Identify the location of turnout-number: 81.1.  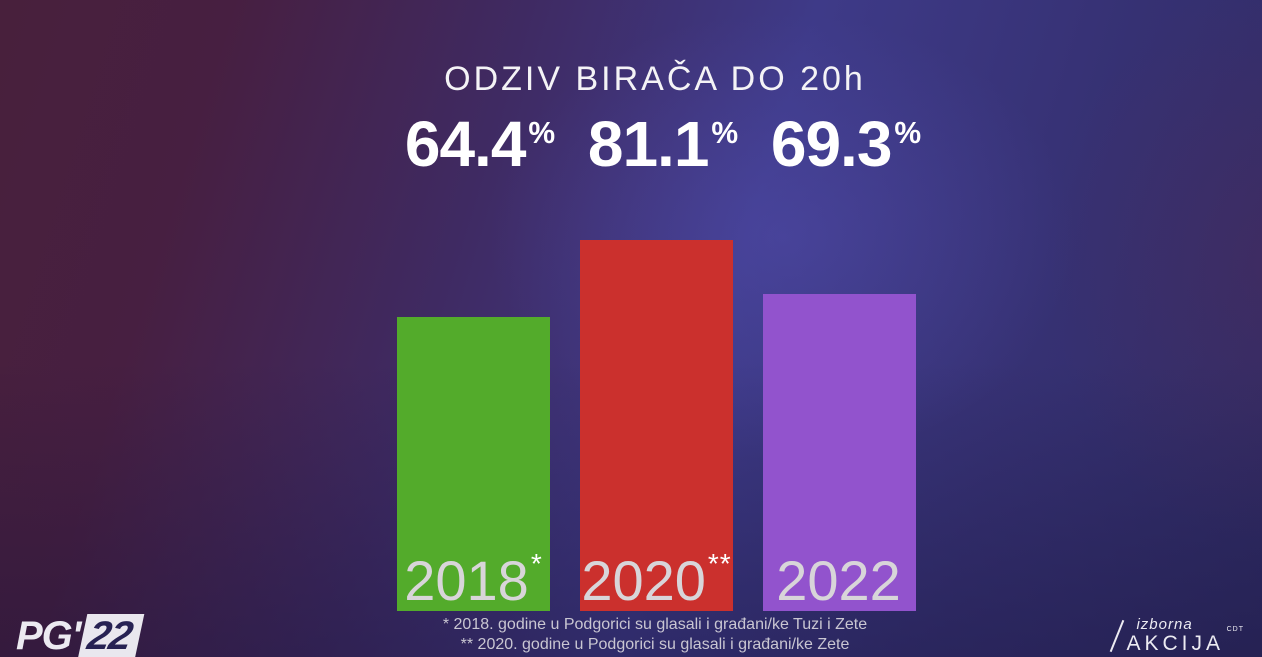
(648, 144).